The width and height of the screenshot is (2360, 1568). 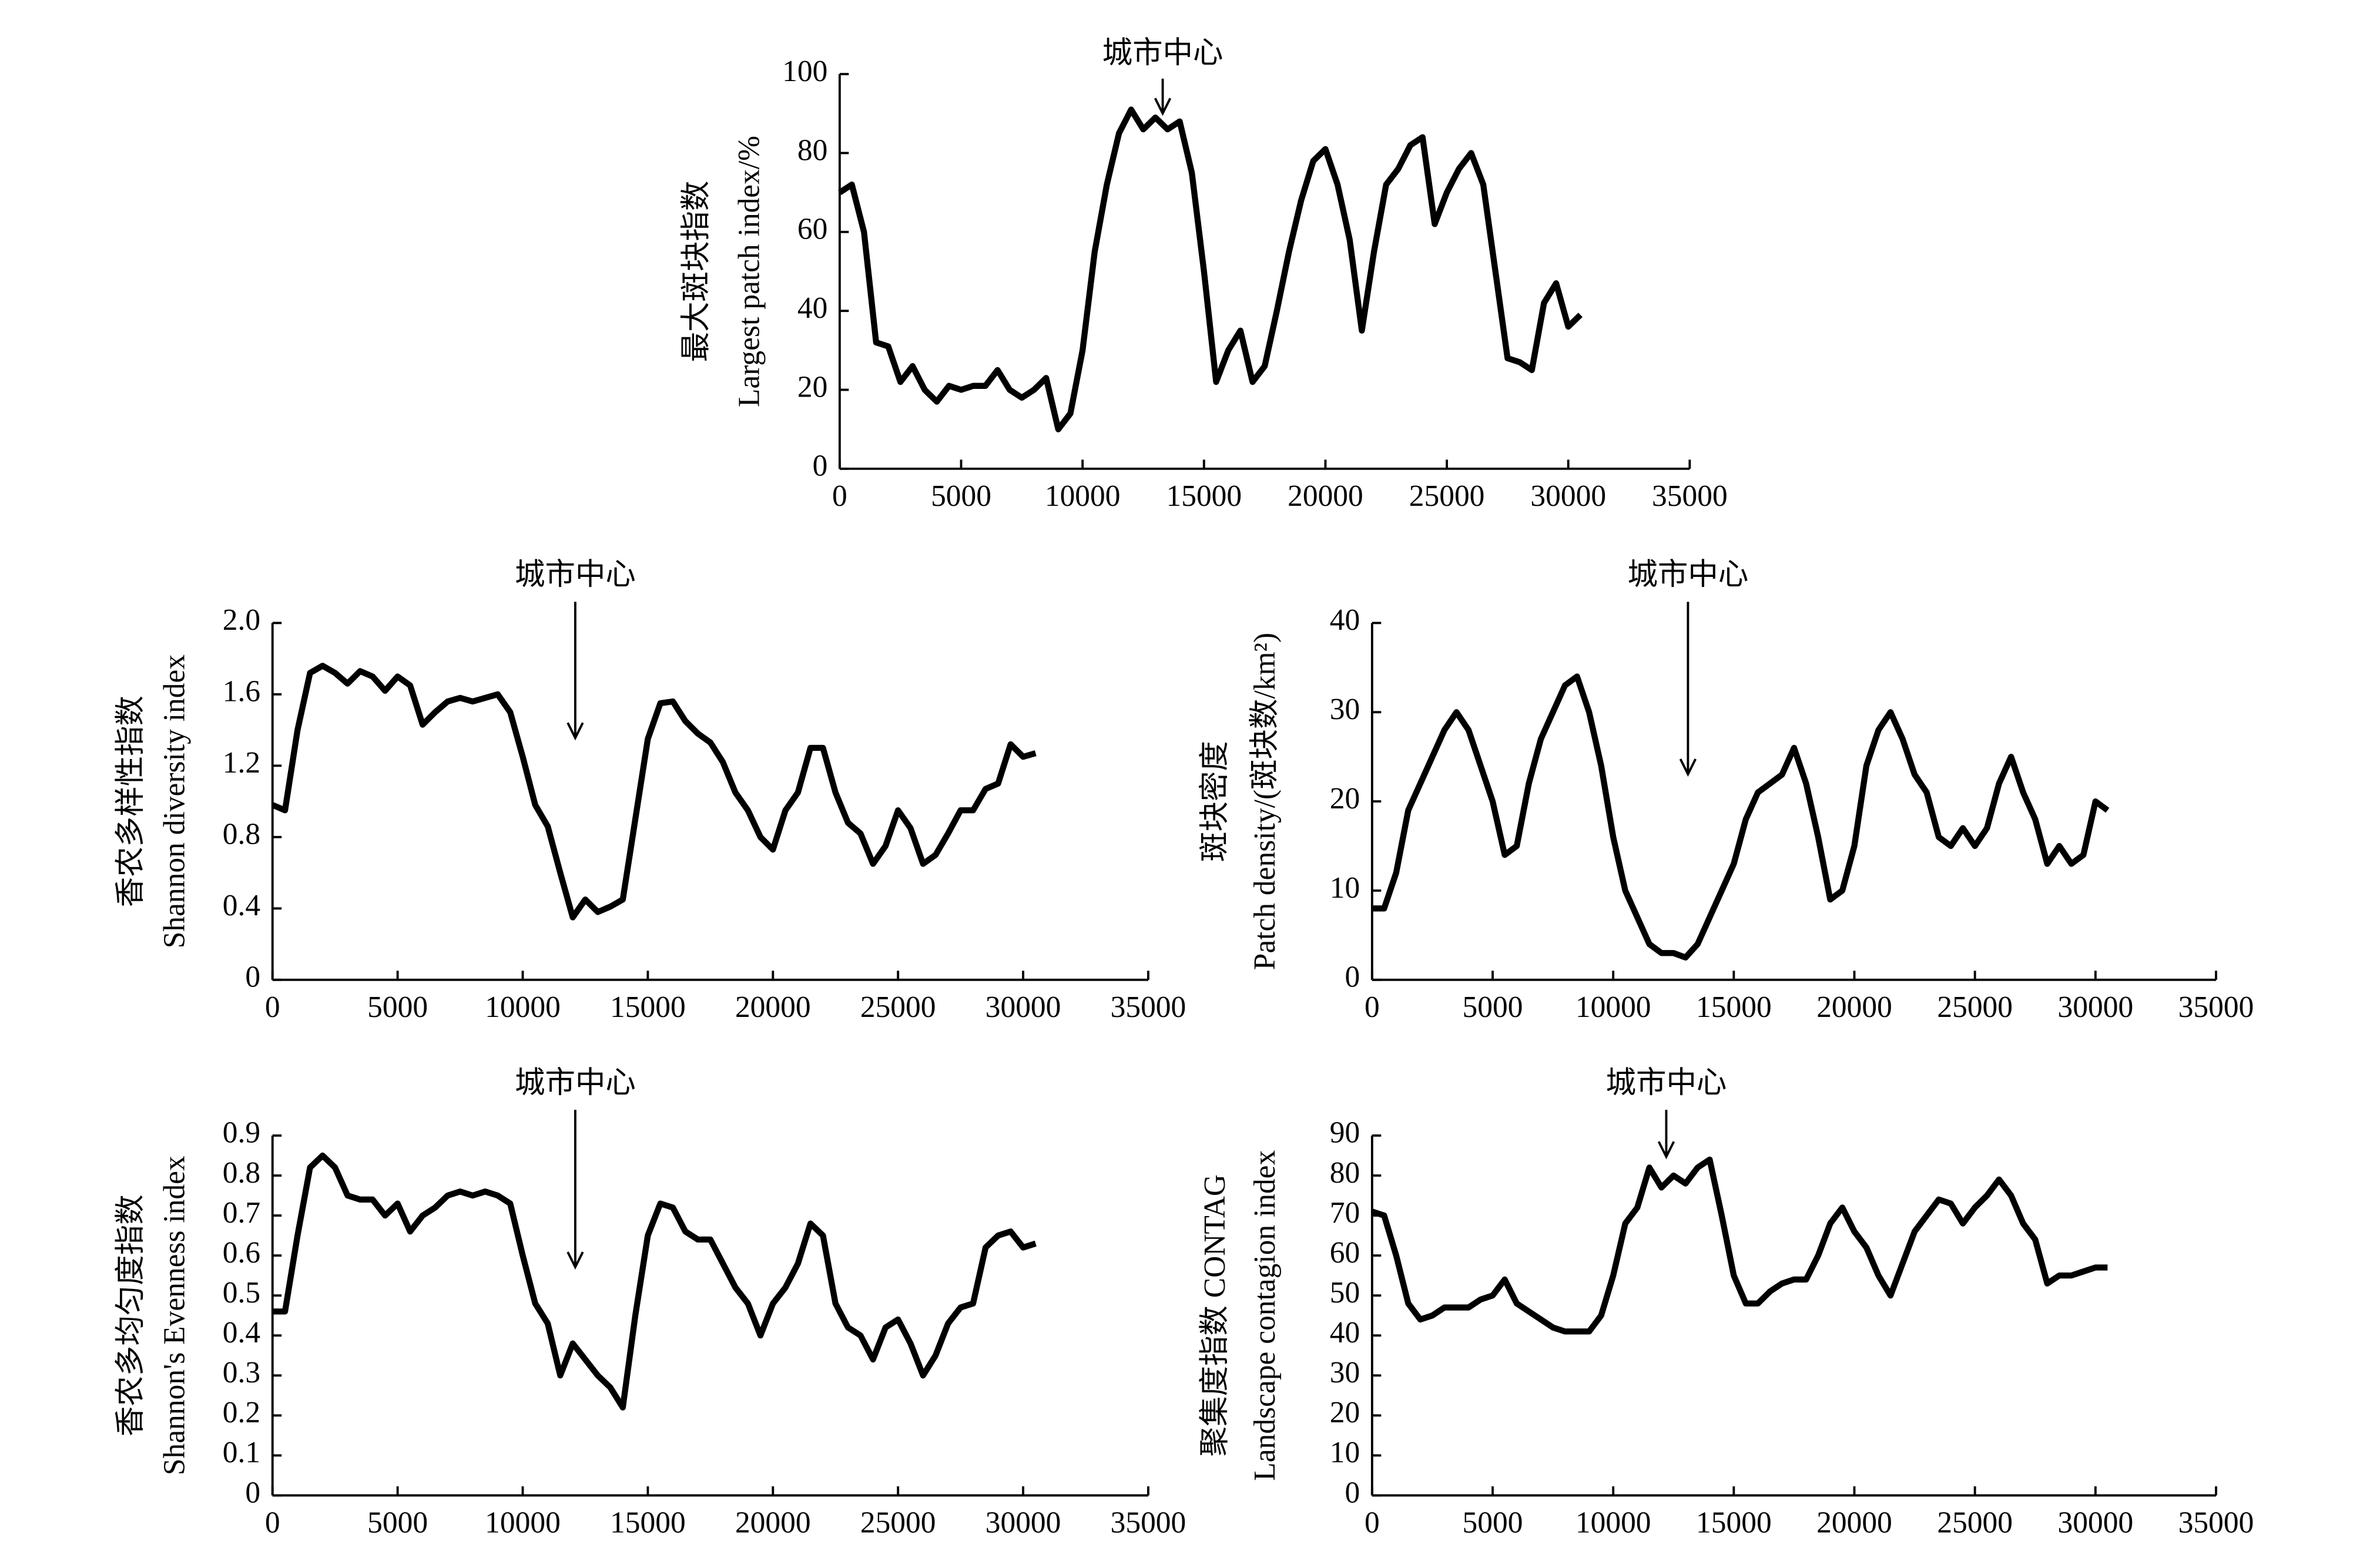 I want to click on y-tick-label: 0.5, so click(x=242, y=1293).